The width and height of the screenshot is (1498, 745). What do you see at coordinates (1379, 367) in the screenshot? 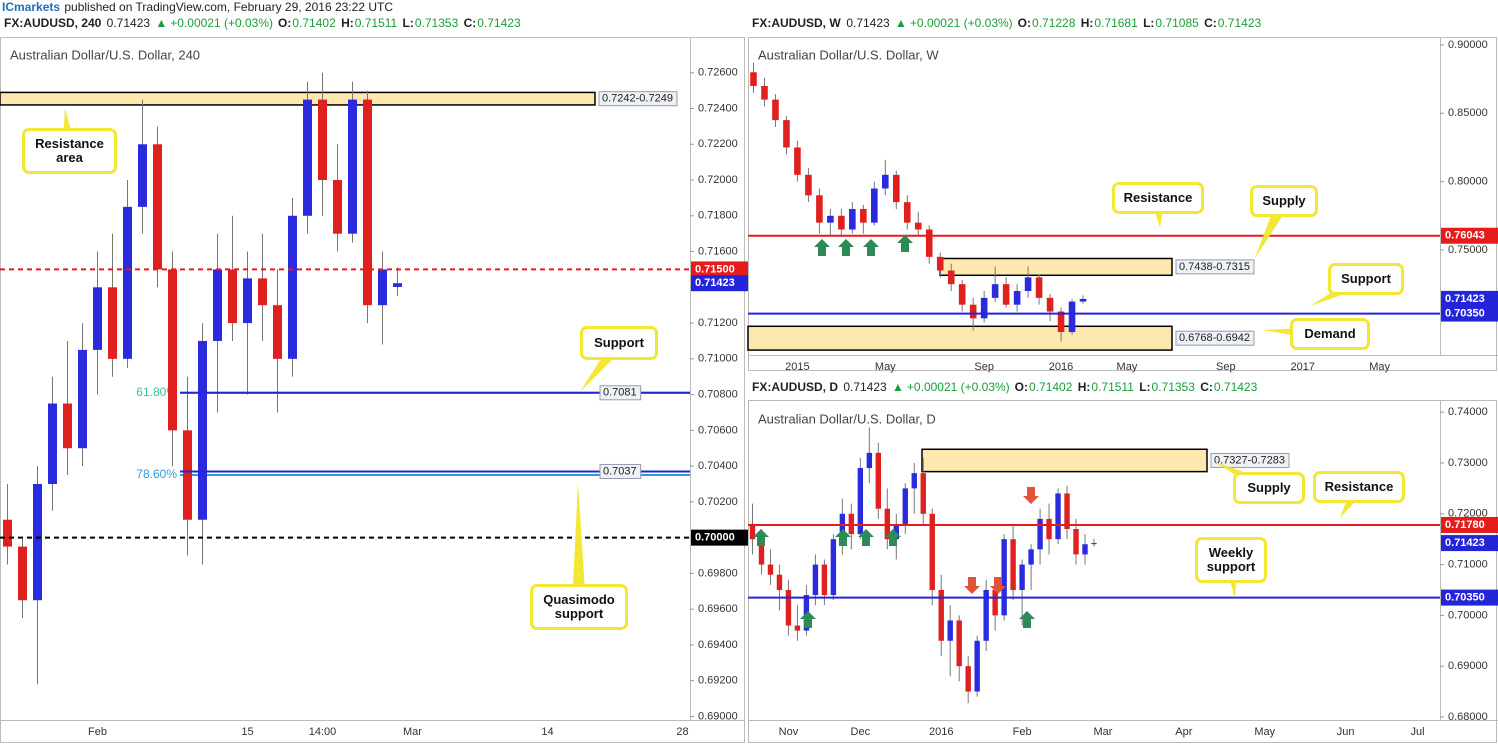
I see `x-tick-label: May` at bounding box center [1379, 367].